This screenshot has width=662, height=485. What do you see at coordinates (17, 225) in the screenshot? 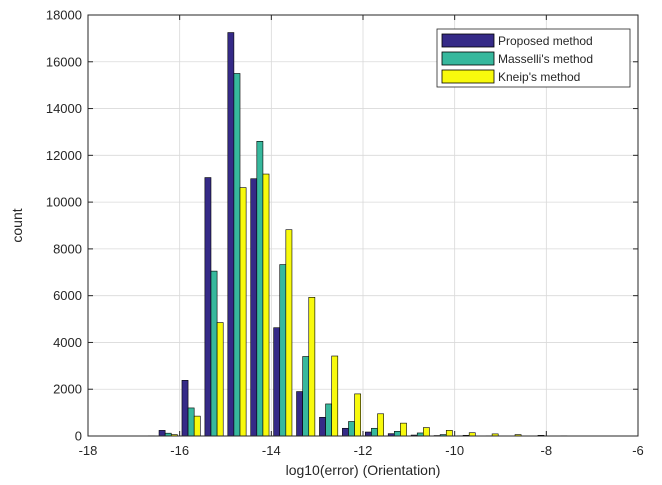
I see `y-axis-label: count` at bounding box center [17, 225].